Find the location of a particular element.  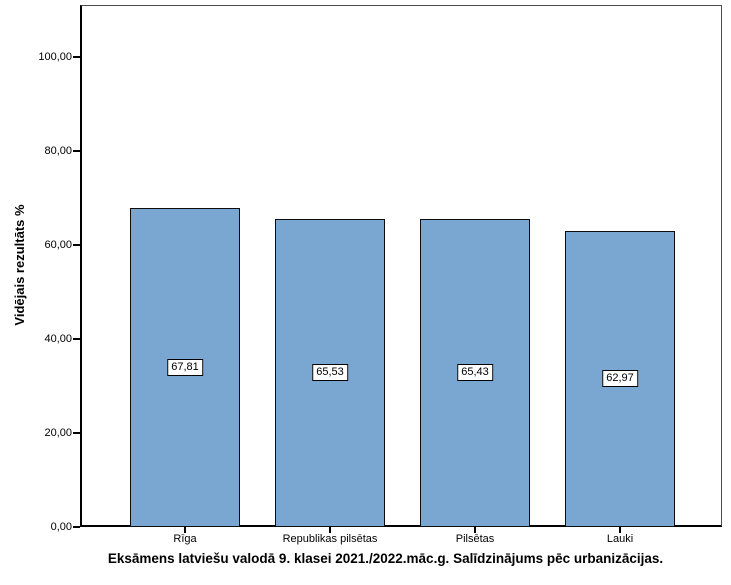

bar-value-label: 67,81 is located at coordinates (185, 367).